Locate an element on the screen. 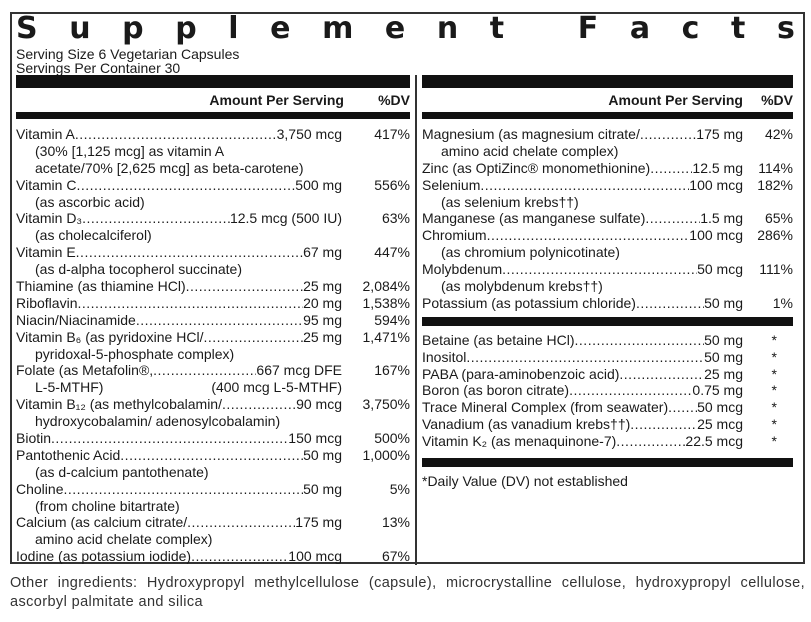 This screenshot has width=811, height=622. title-letter: n is located at coordinates (447, 29).